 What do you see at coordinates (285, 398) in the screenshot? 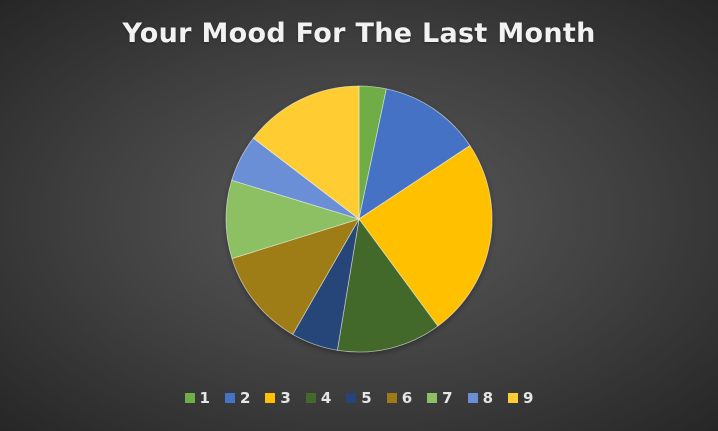
I see `legend-label-3: 3` at bounding box center [285, 398].